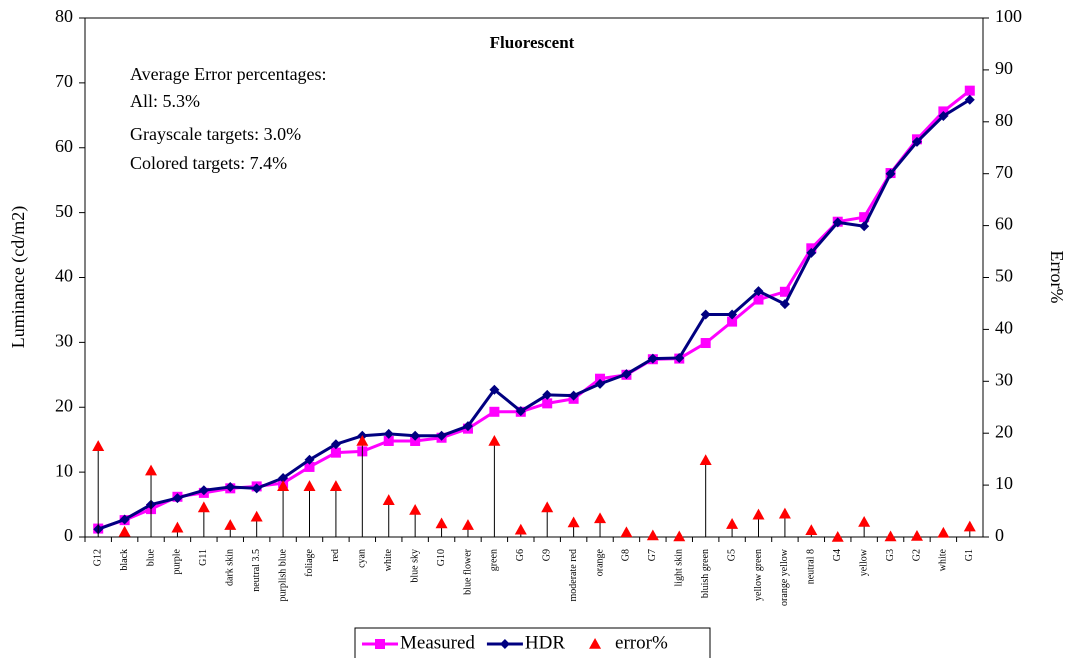 The image size is (1070, 658). Describe the element at coordinates (890, 555) in the screenshot. I see `x-tick-label: G3` at that location.